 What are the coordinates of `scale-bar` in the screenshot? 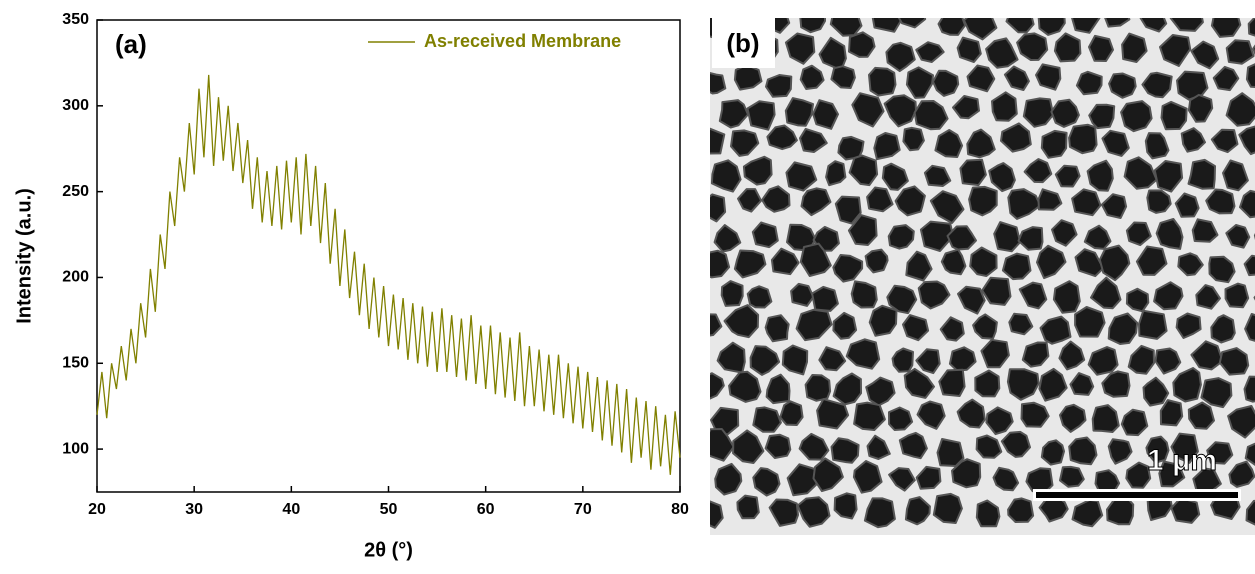 It's located at (1137, 495).